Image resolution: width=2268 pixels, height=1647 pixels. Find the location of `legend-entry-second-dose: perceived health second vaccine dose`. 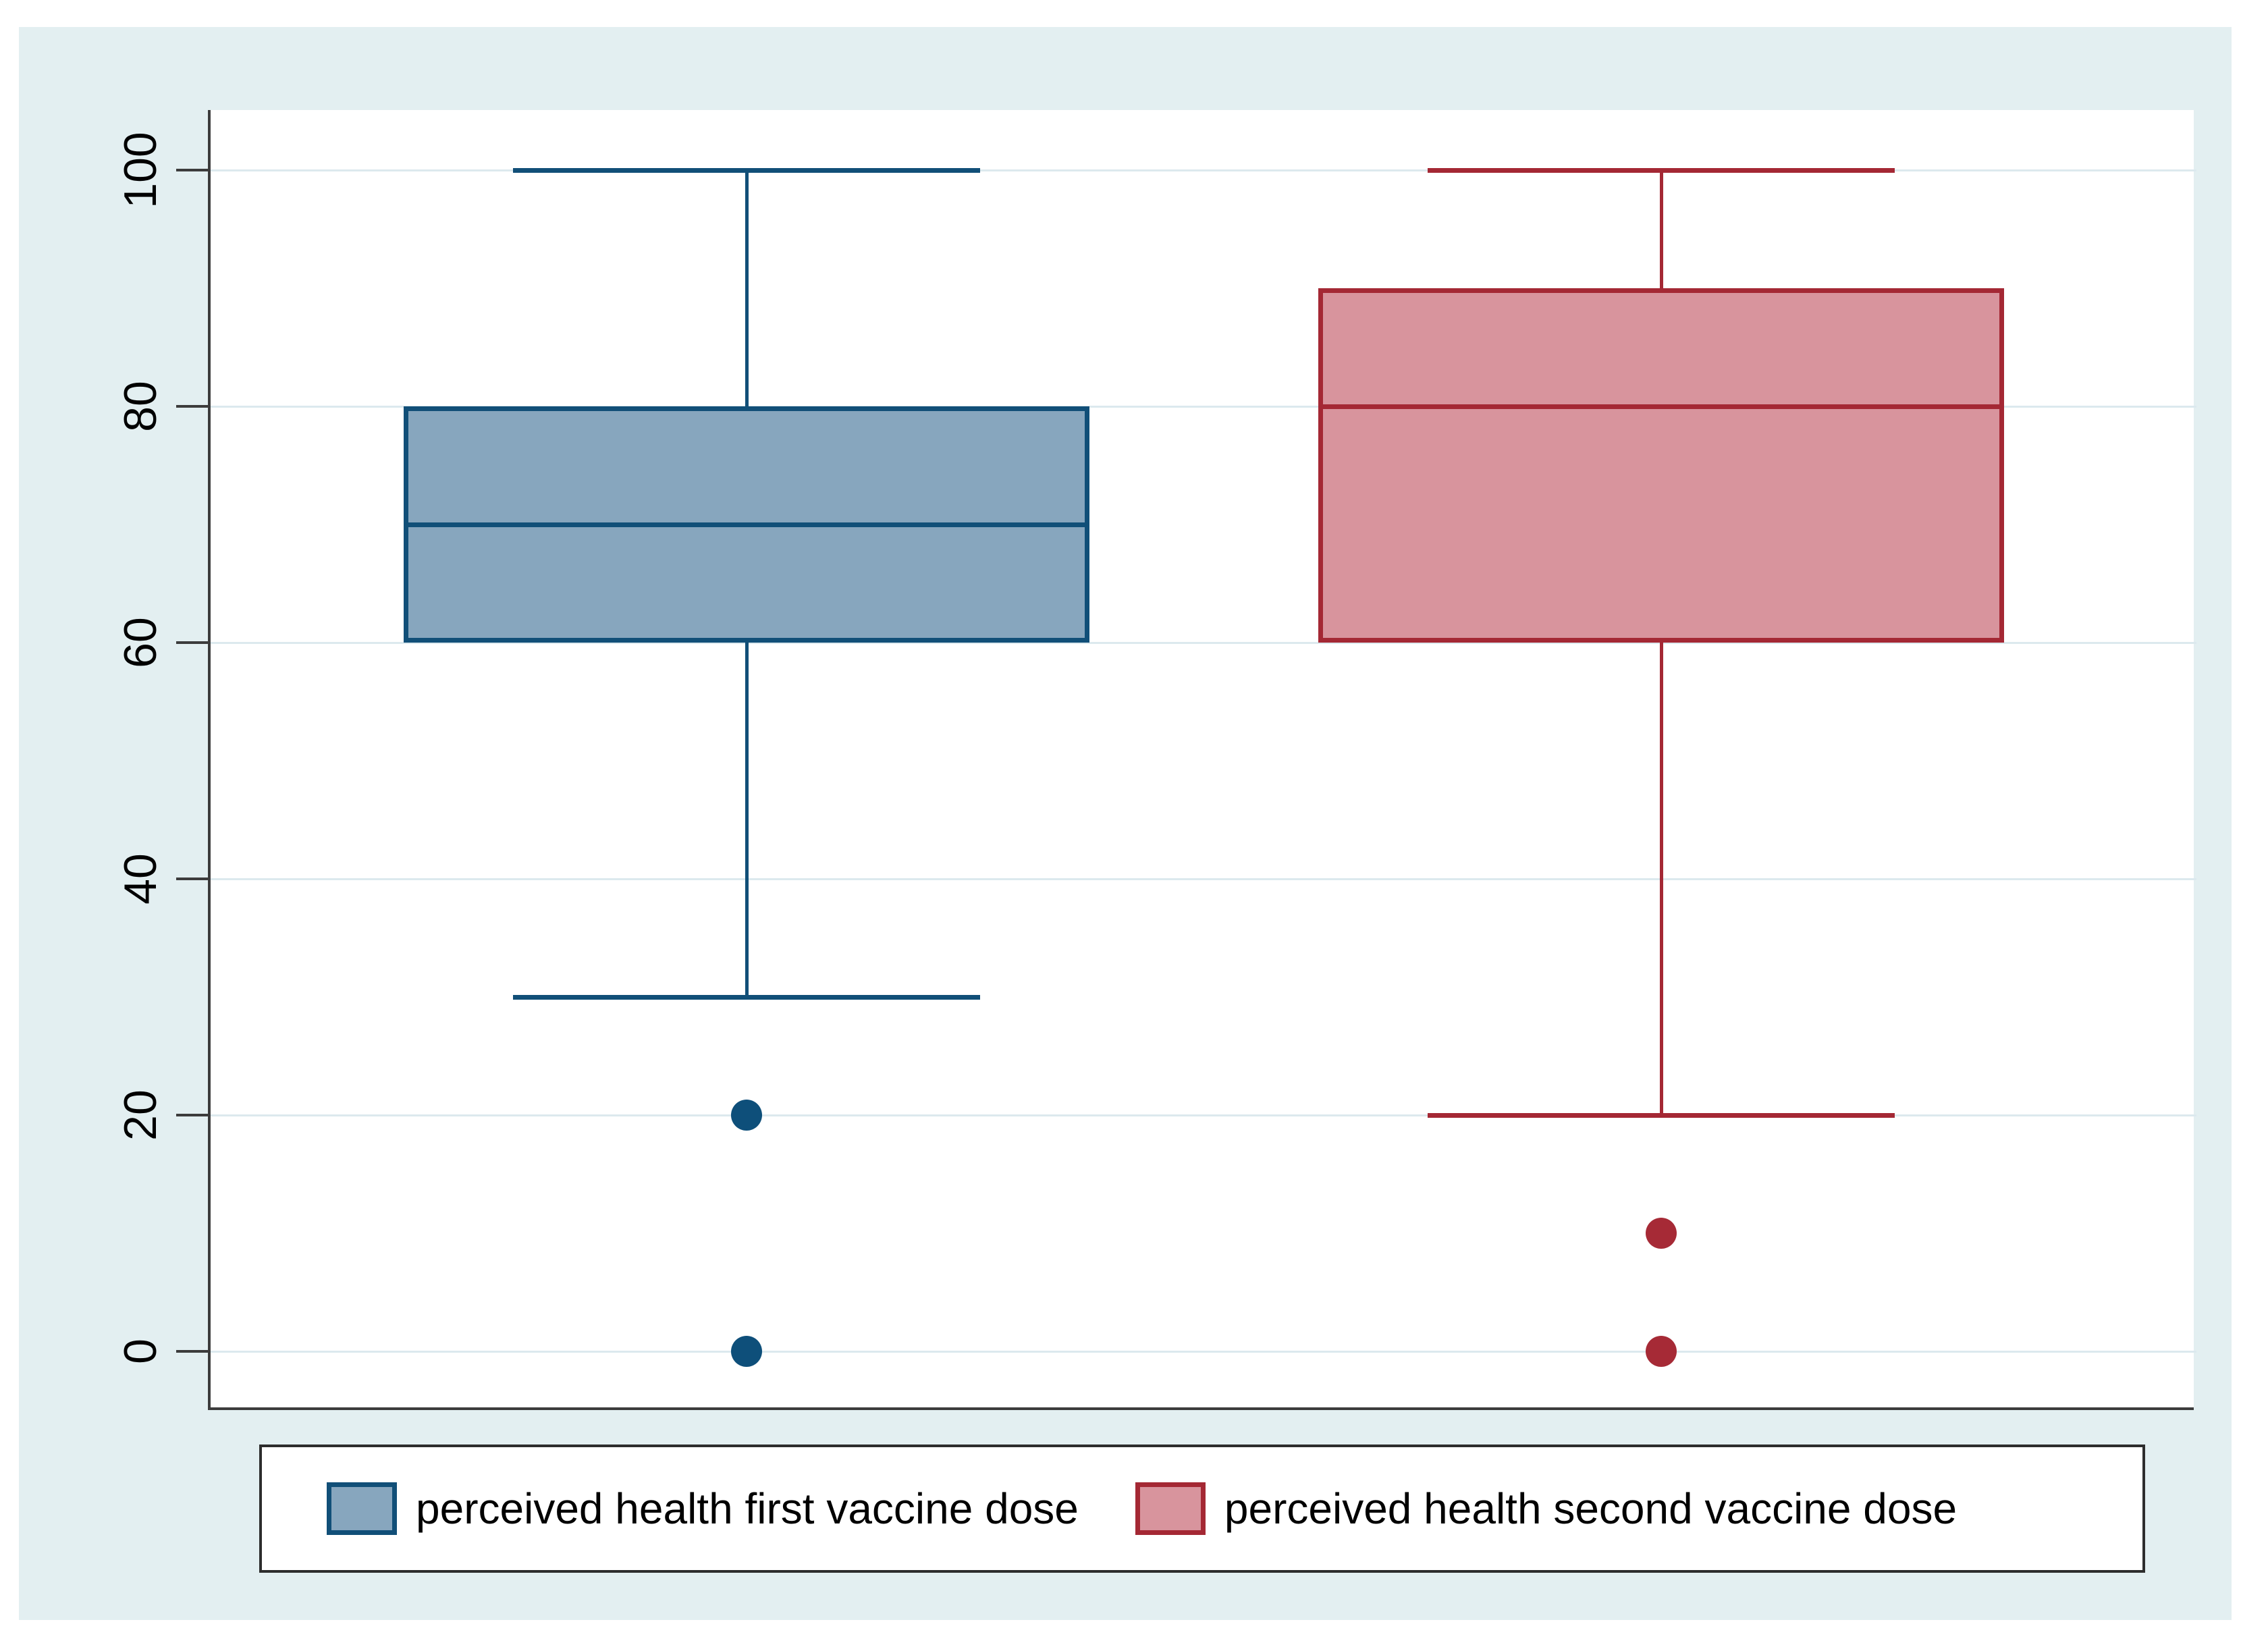

legend-entry-second-dose: perceived health second vaccine dose is located at coordinates (1546, 1508).